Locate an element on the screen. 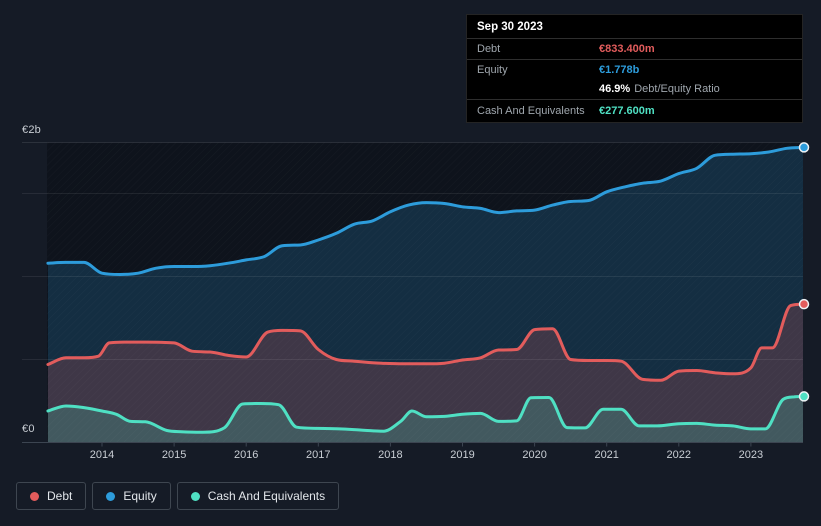 This screenshot has width=821, height=526. tooltip-cash-label: Cash And Equivalents is located at coordinates (531, 111).